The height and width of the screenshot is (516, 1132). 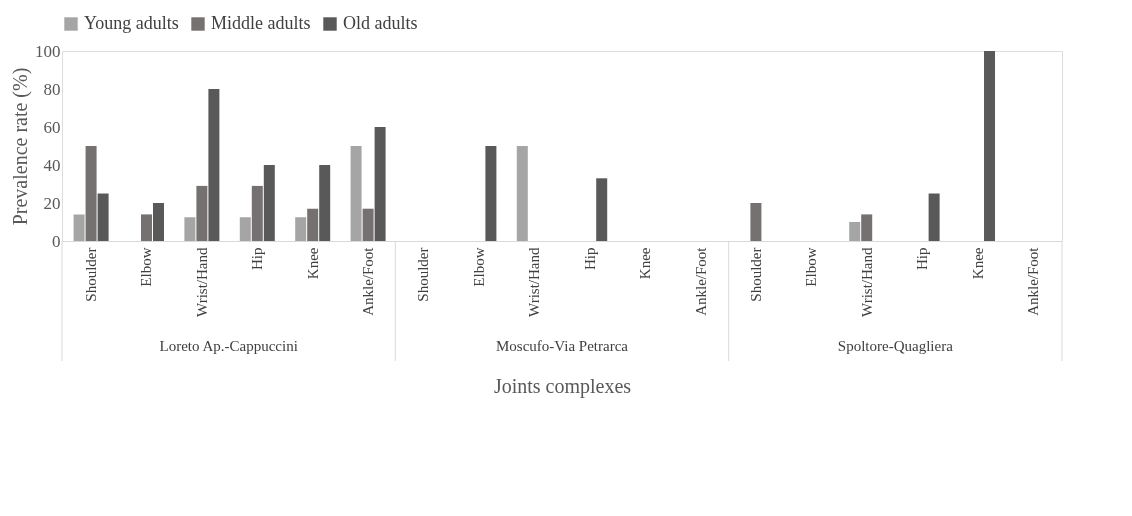 What do you see at coordinates (131, 23) in the screenshot?
I see `legend-label: Young adults` at bounding box center [131, 23].